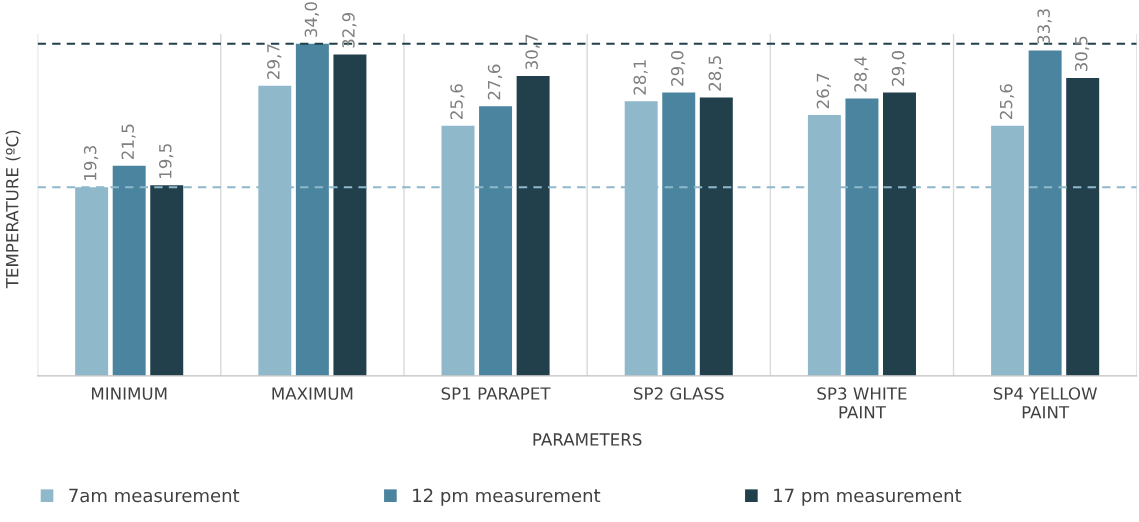  I want to click on data-label: 32,9, so click(349, 30).